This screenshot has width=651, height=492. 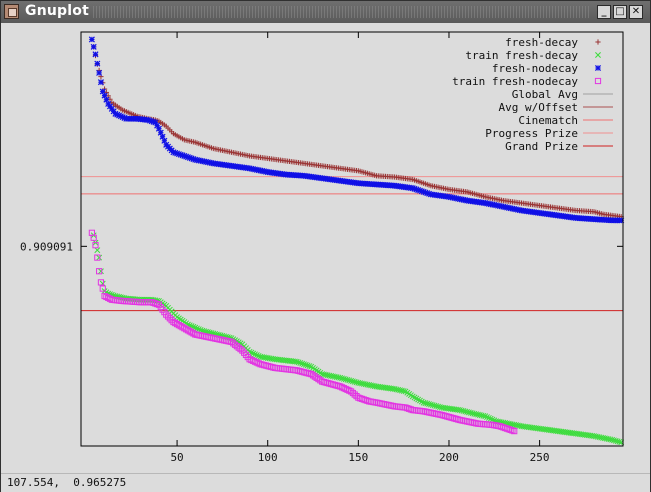 I want to click on legend-label-global-avg: Global Avg, so click(x=545, y=94).